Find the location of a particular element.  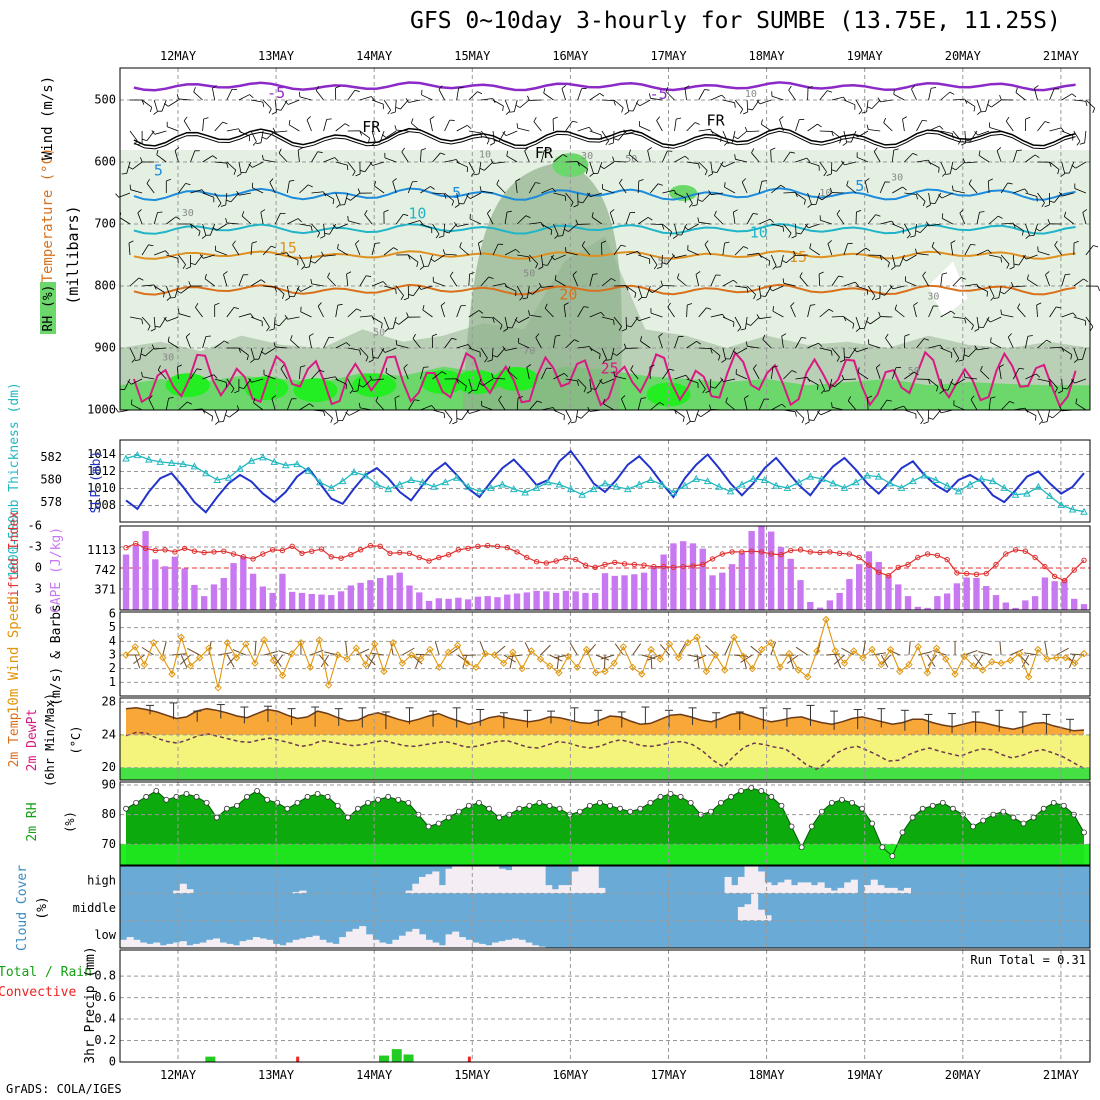

cloud-bar-low is located at coordinates (363, 937).